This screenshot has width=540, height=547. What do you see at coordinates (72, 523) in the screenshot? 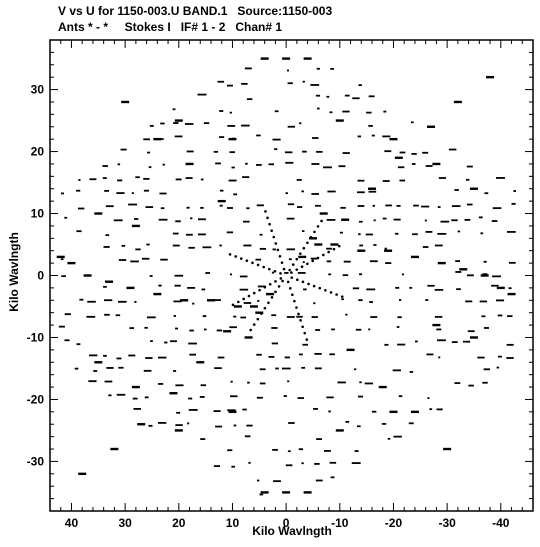
I see `x-tick-label: 40` at bounding box center [72, 523].